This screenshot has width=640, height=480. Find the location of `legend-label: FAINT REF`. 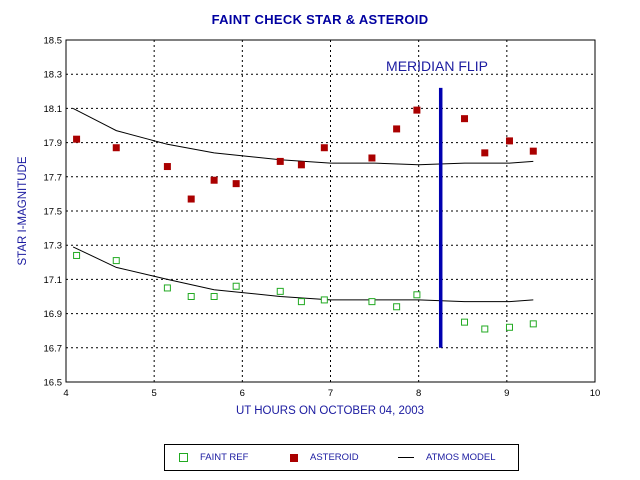

legend-label: FAINT REF is located at coordinates (224, 457).